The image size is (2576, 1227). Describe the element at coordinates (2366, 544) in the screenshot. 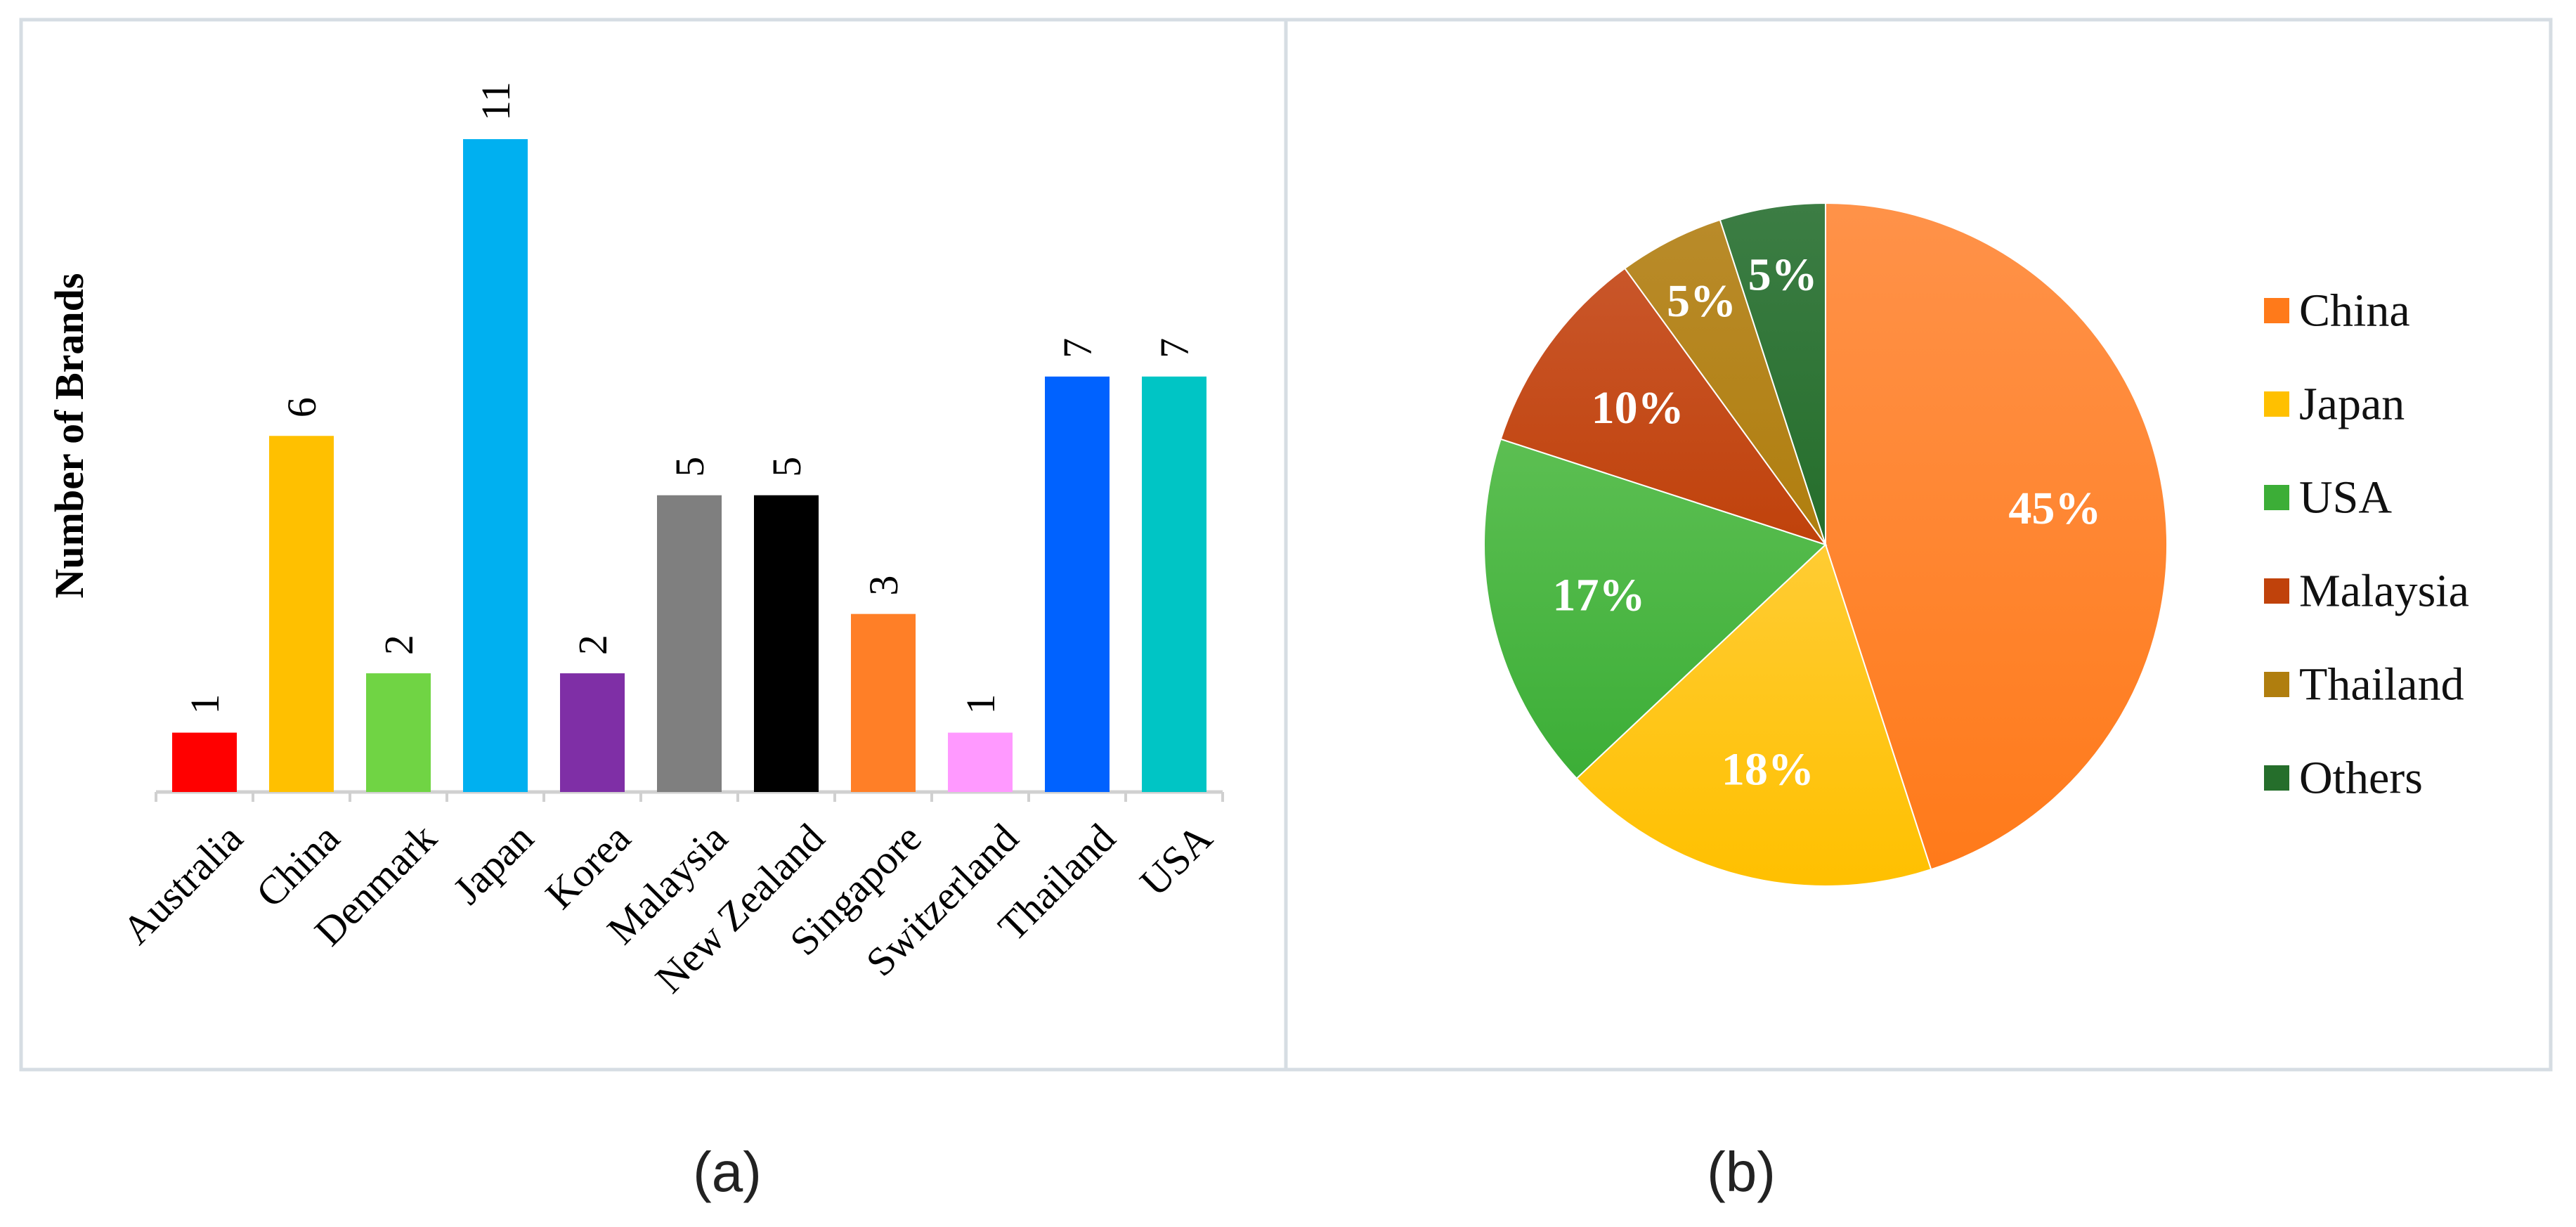

I see `legend: China Japan USA Malaysia Thailand Others` at that location.